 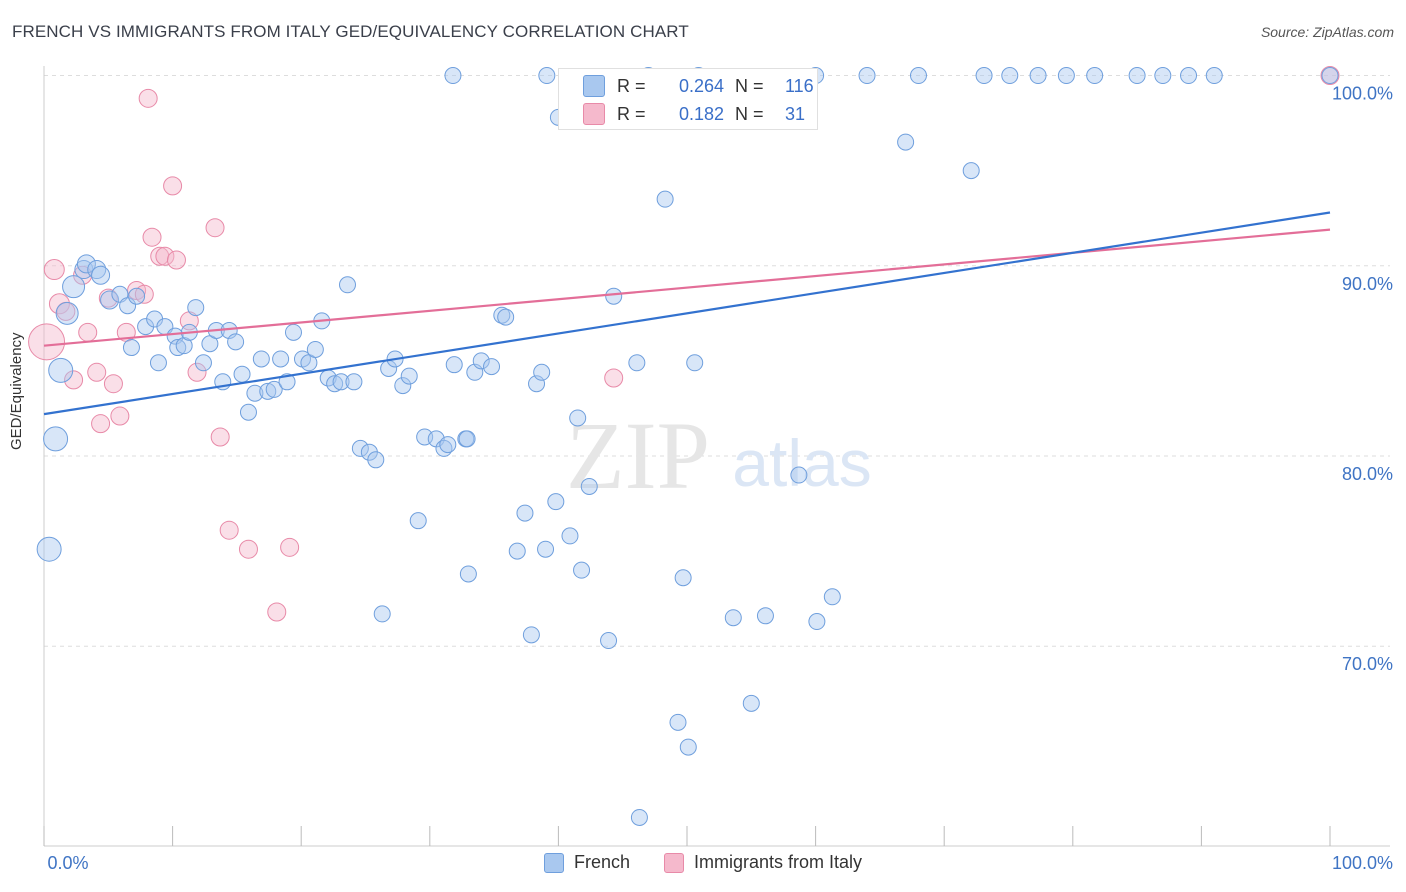 What do you see at coordinates (801, 463) in the screenshot?
I see `watermark-atlas: atlas` at bounding box center [801, 463].